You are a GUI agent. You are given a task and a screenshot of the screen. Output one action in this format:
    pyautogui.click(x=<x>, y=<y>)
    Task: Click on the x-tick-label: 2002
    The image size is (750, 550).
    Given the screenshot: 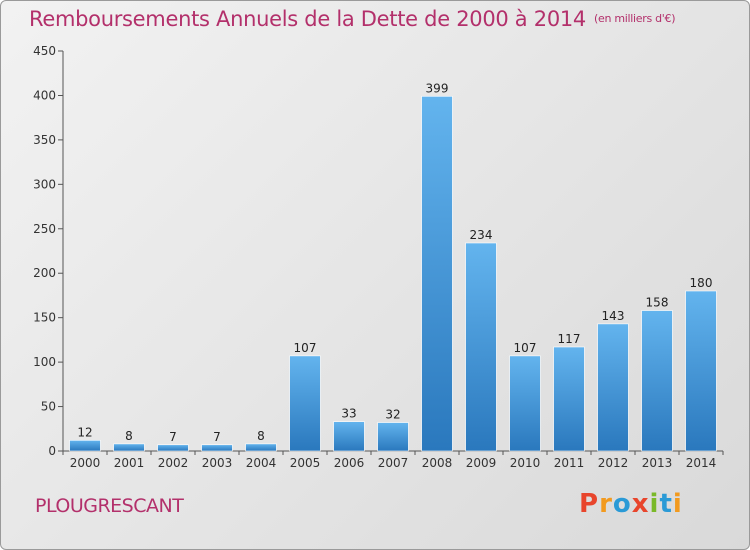 What is the action you would take?
    pyautogui.click(x=173, y=463)
    